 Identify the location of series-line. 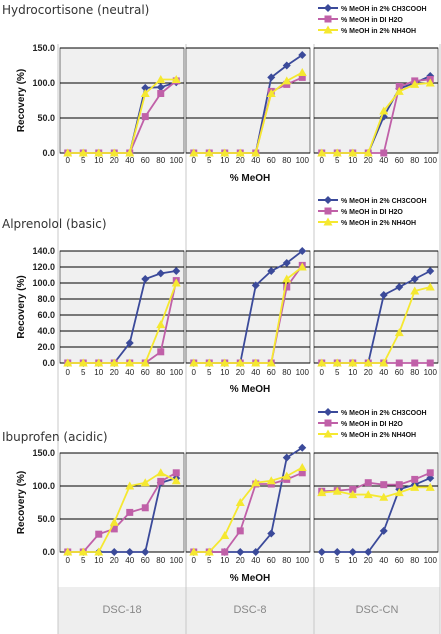
(122, 323).